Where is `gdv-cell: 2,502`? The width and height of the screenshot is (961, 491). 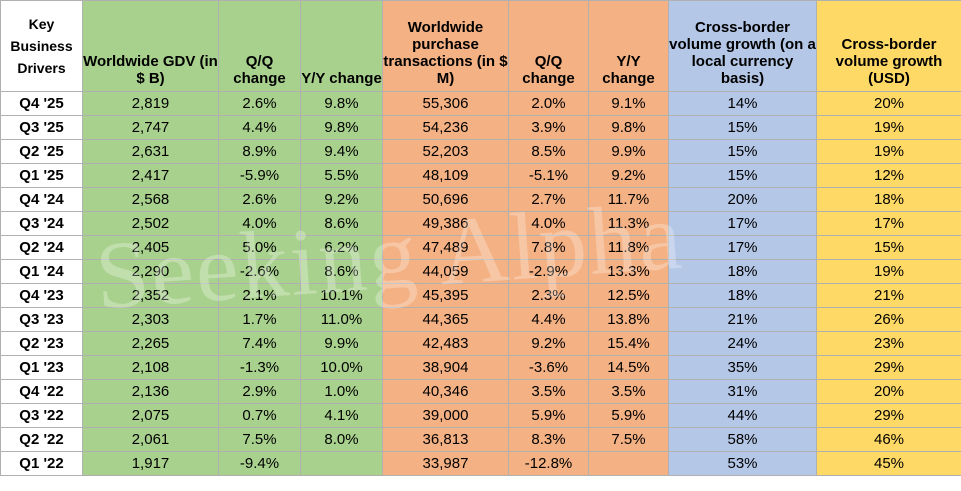 gdv-cell: 2,502 is located at coordinates (150, 223).